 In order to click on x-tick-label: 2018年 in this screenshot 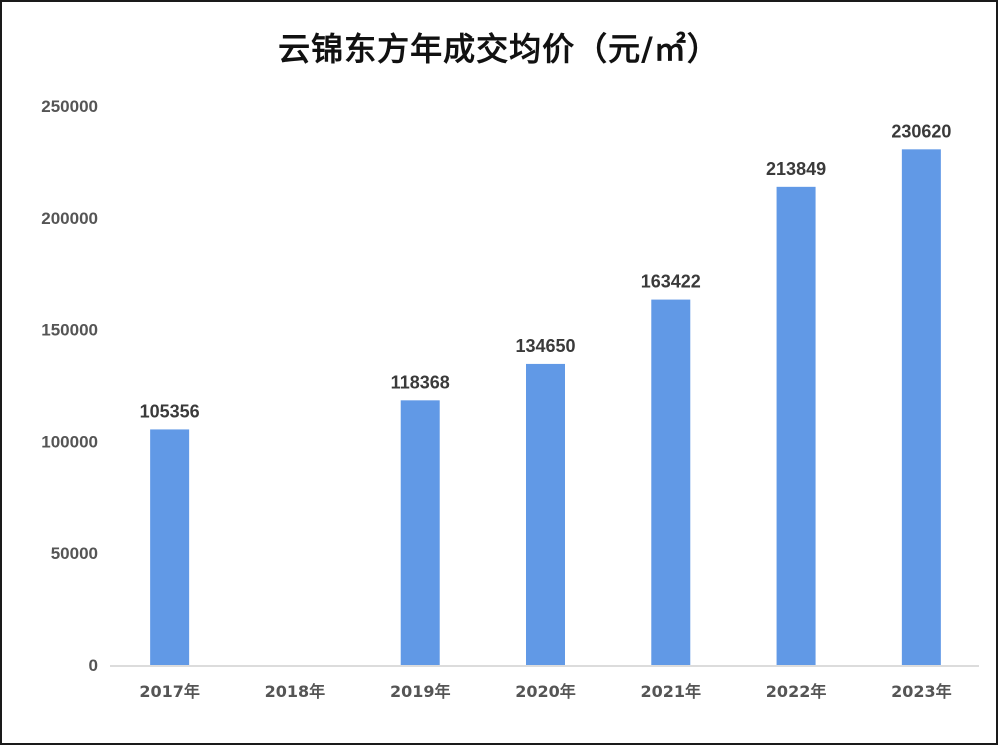, I will do `click(295, 691)`.